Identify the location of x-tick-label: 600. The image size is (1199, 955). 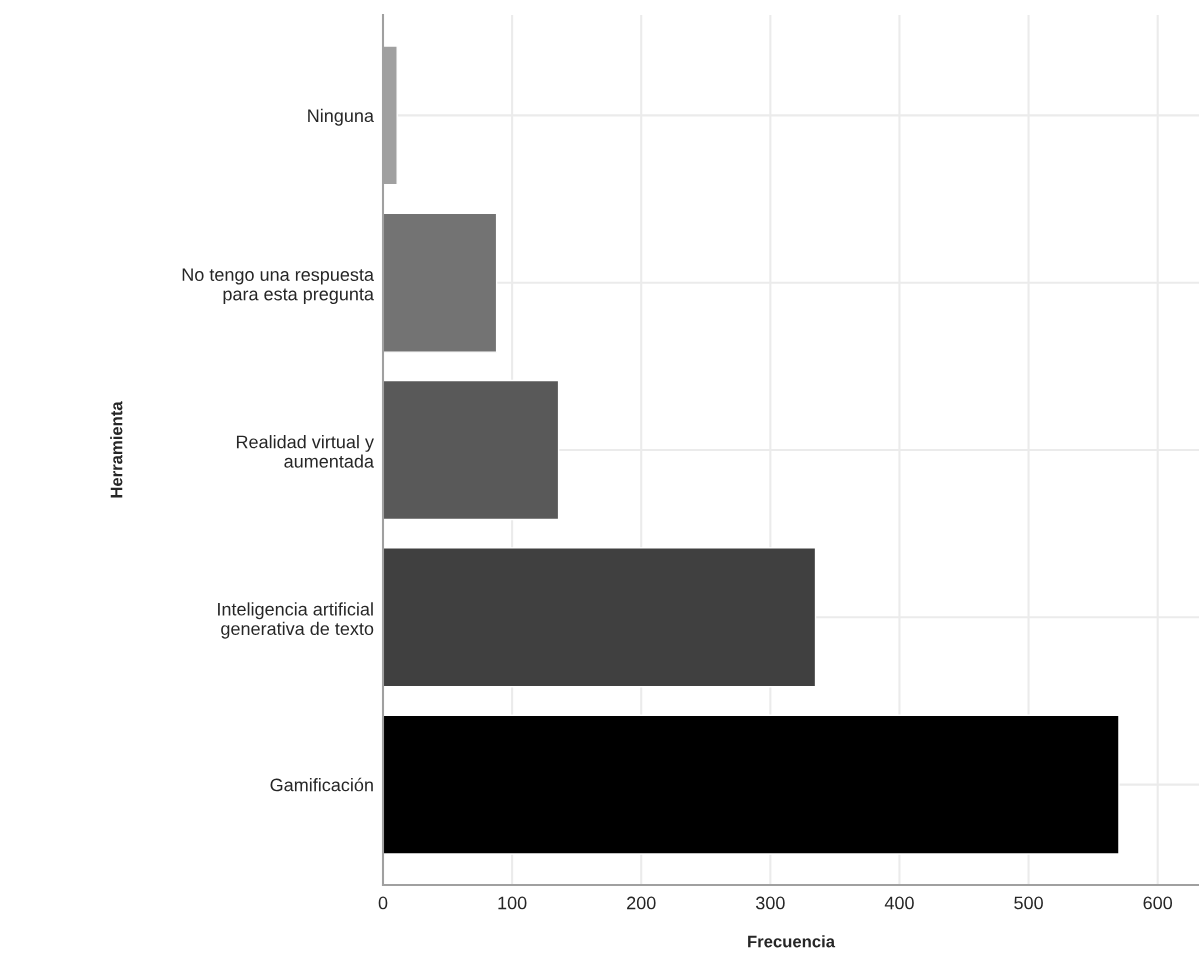
(1158, 903).